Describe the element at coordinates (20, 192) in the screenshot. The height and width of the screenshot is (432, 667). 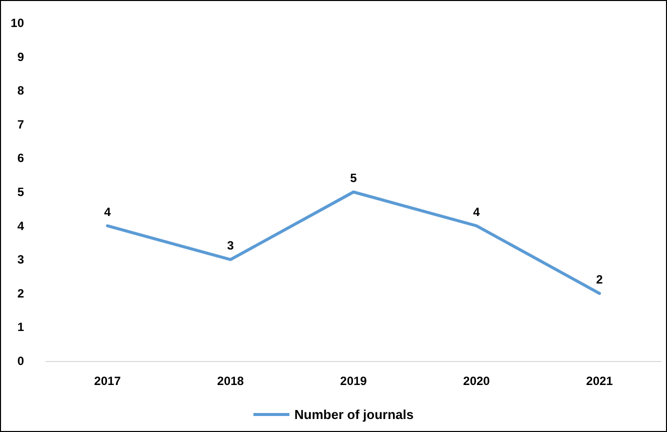
I see `y-tick-label: 5` at that location.